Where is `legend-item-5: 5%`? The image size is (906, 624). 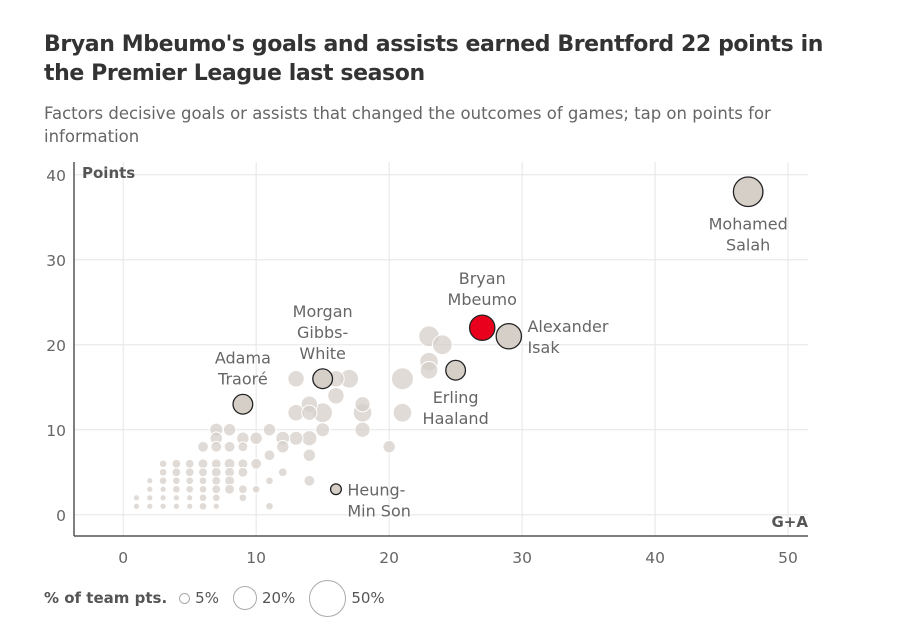
legend-item-5: 5% is located at coordinates (203, 598).